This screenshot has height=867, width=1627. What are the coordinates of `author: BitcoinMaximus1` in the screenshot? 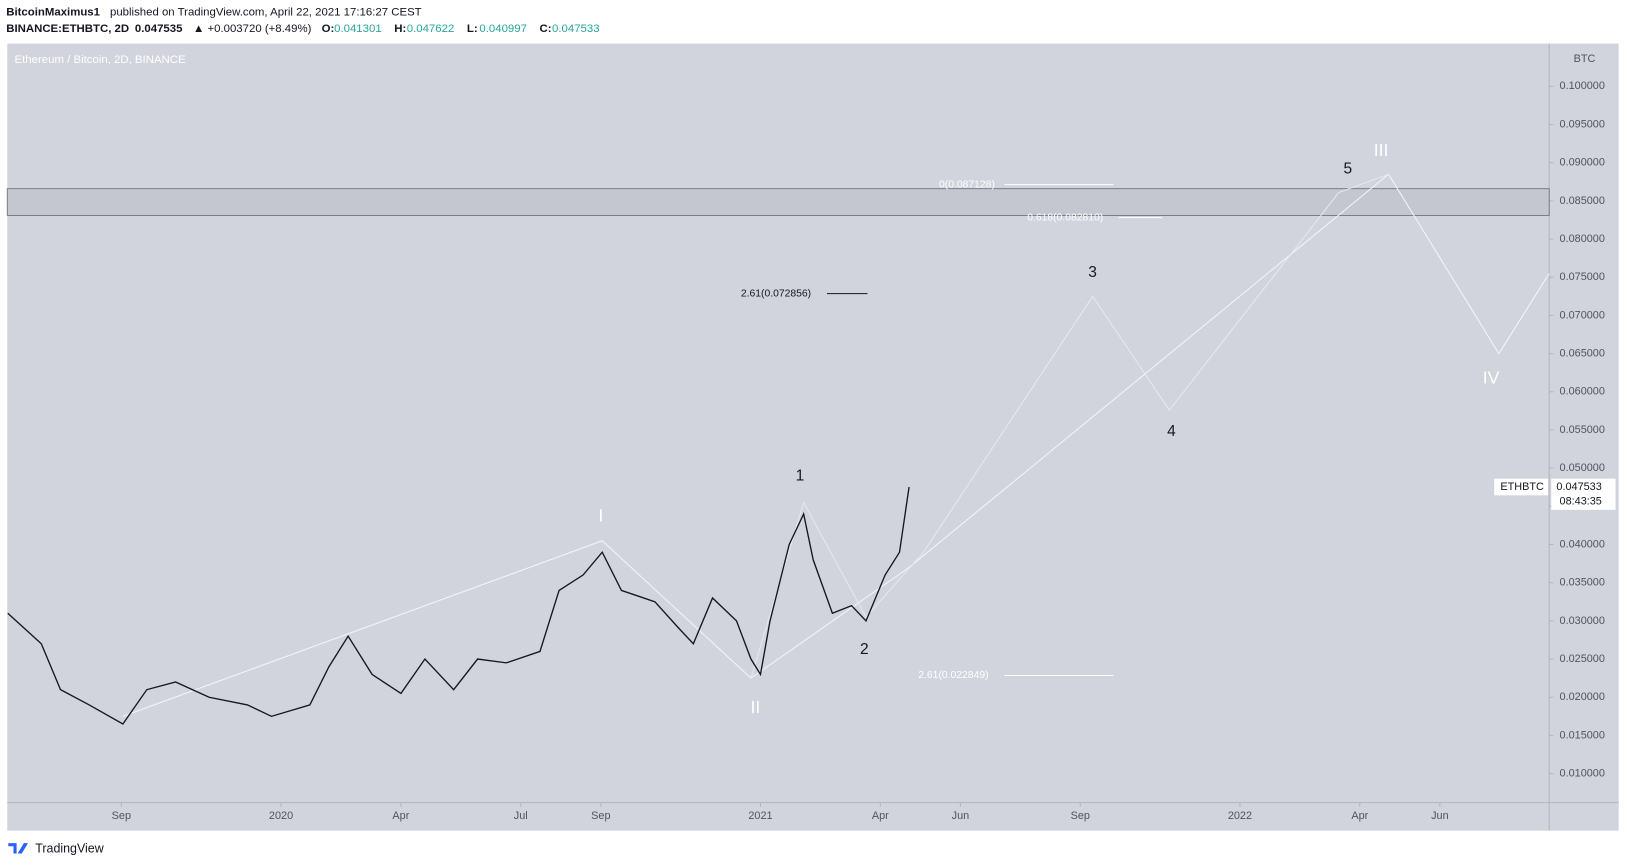 It's located at (53, 12).